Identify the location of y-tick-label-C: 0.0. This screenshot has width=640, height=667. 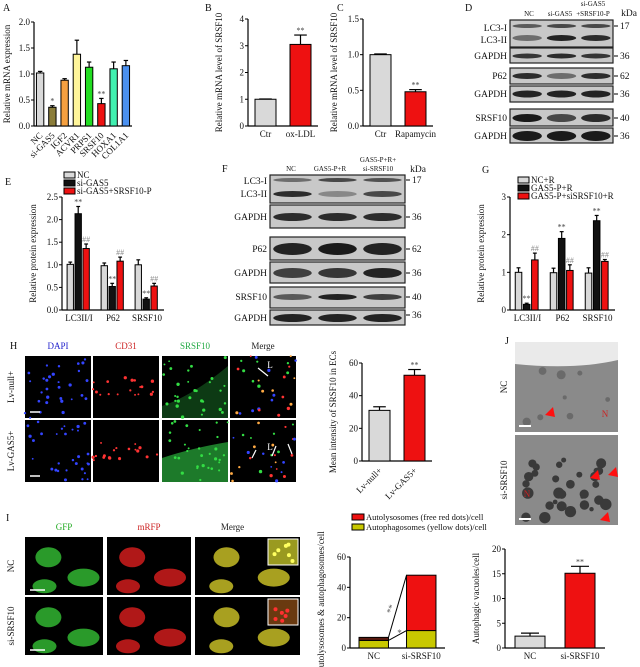
(354, 126).